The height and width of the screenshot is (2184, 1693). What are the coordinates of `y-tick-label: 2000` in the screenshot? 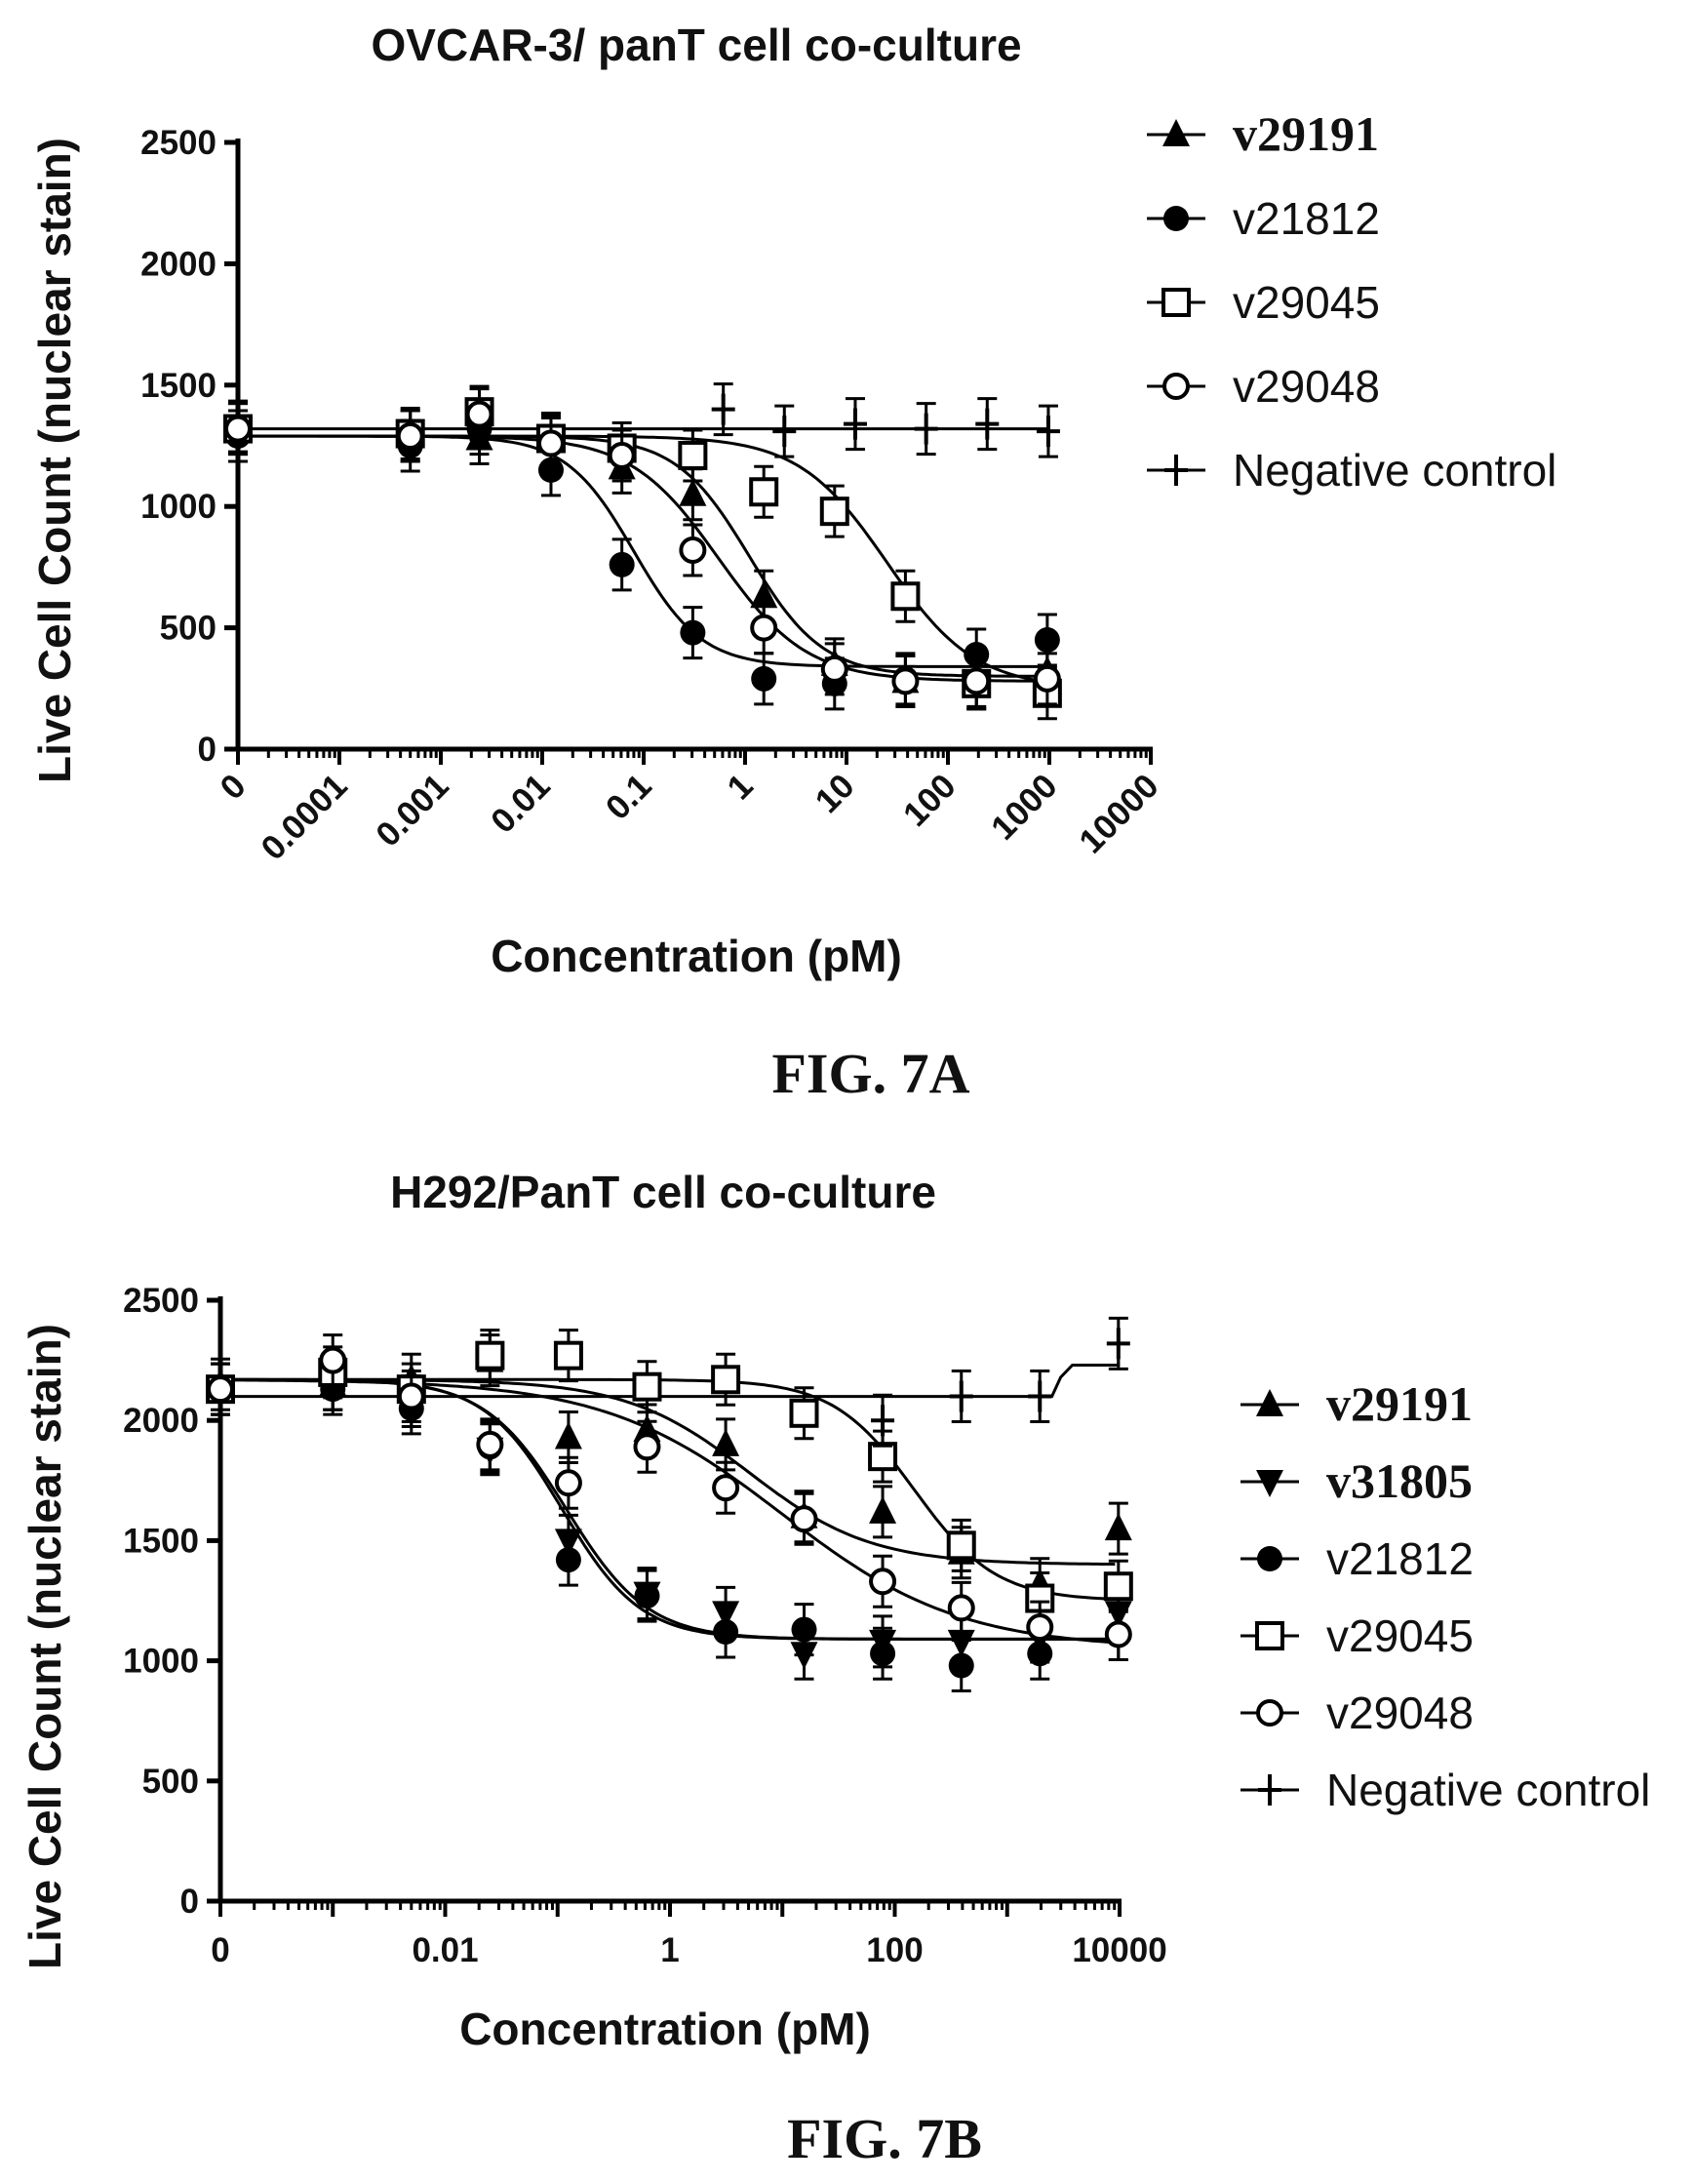 It's located at (161, 1421).